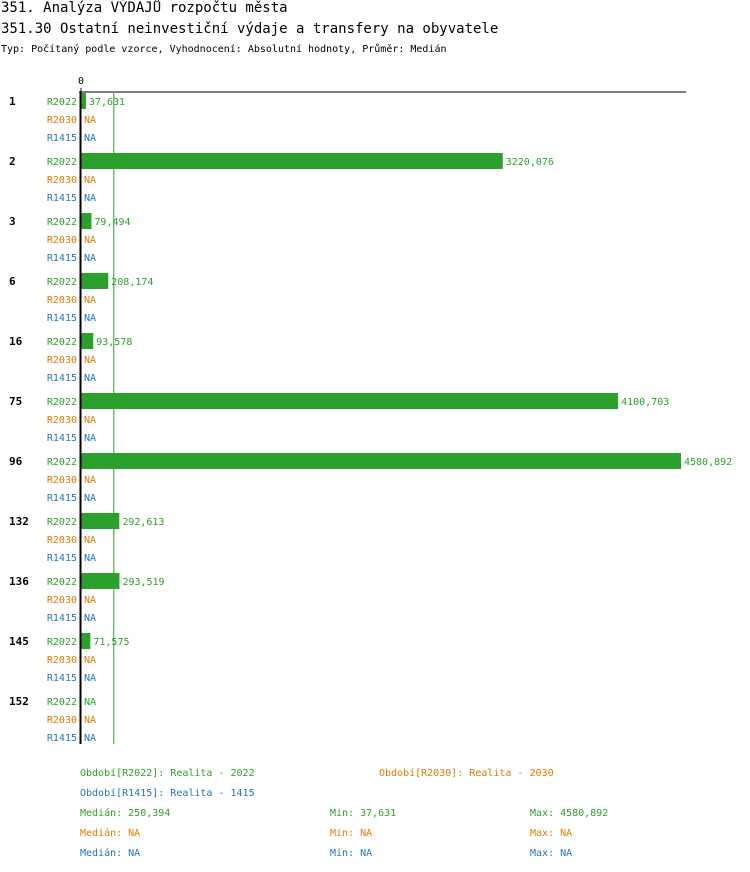 This screenshot has width=750, height=872. I want to click on data-label: 292,613, so click(143, 522).